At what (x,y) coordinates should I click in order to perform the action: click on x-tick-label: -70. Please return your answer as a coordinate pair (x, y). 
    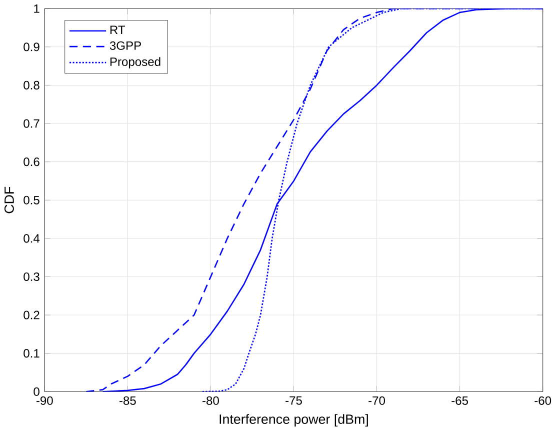
    Looking at the image, I should click on (376, 400).